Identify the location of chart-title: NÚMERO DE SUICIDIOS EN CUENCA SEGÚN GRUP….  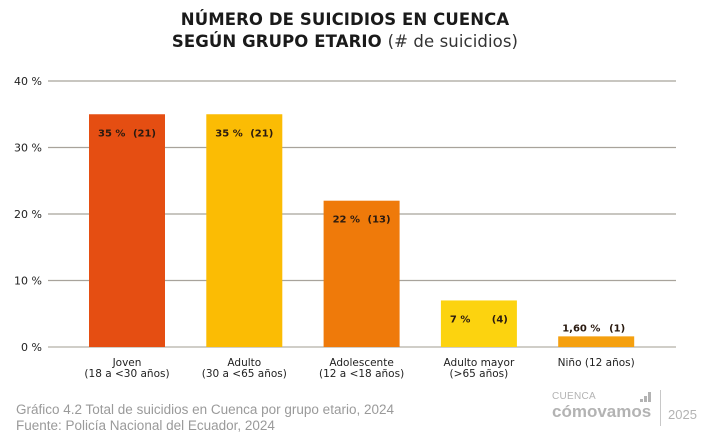
(345, 31).